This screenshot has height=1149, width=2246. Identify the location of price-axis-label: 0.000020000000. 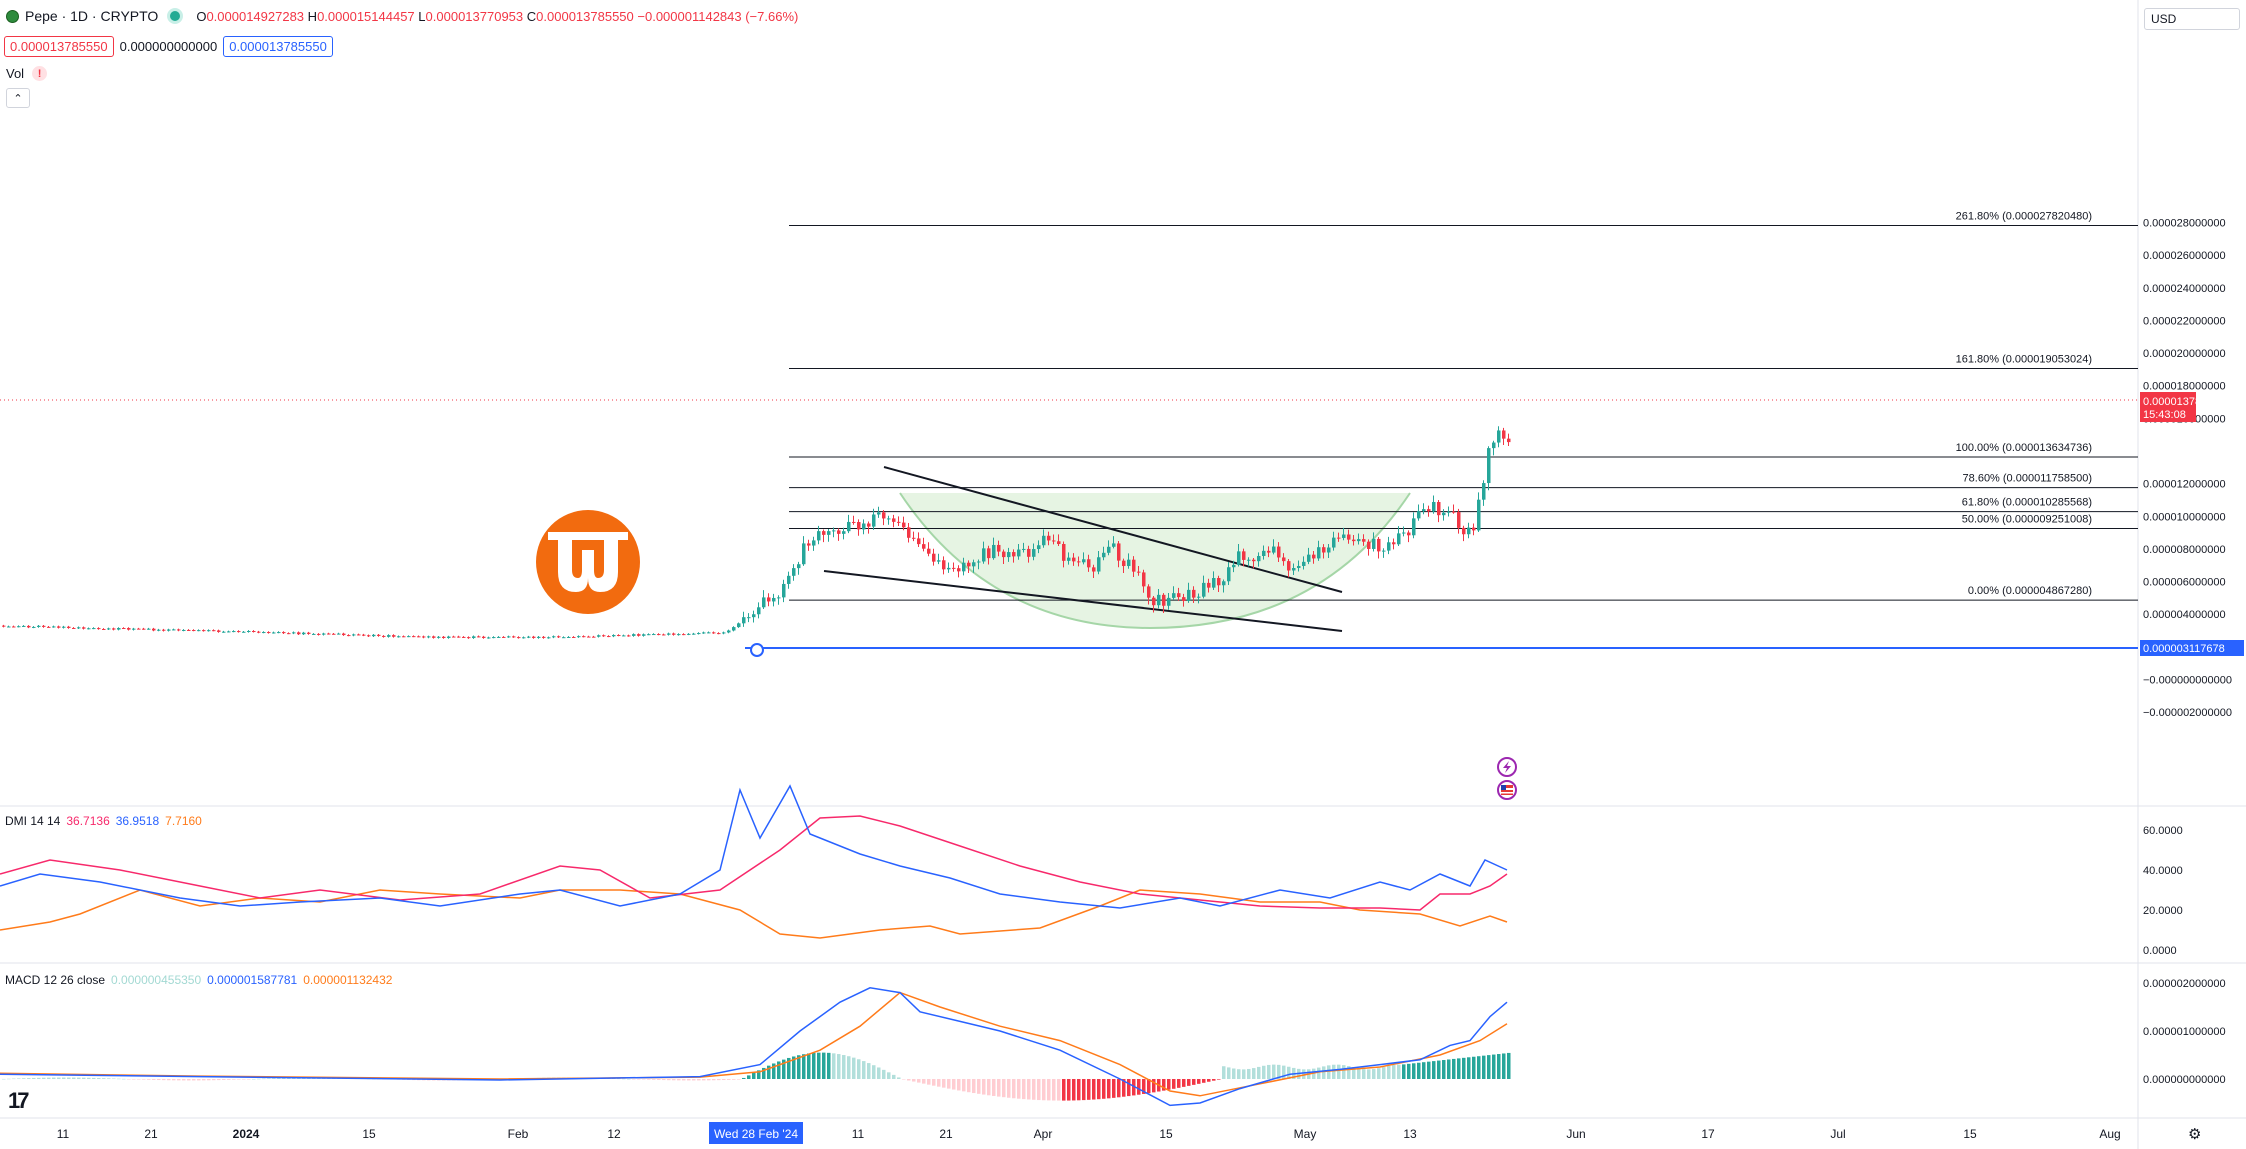
(2184, 354).